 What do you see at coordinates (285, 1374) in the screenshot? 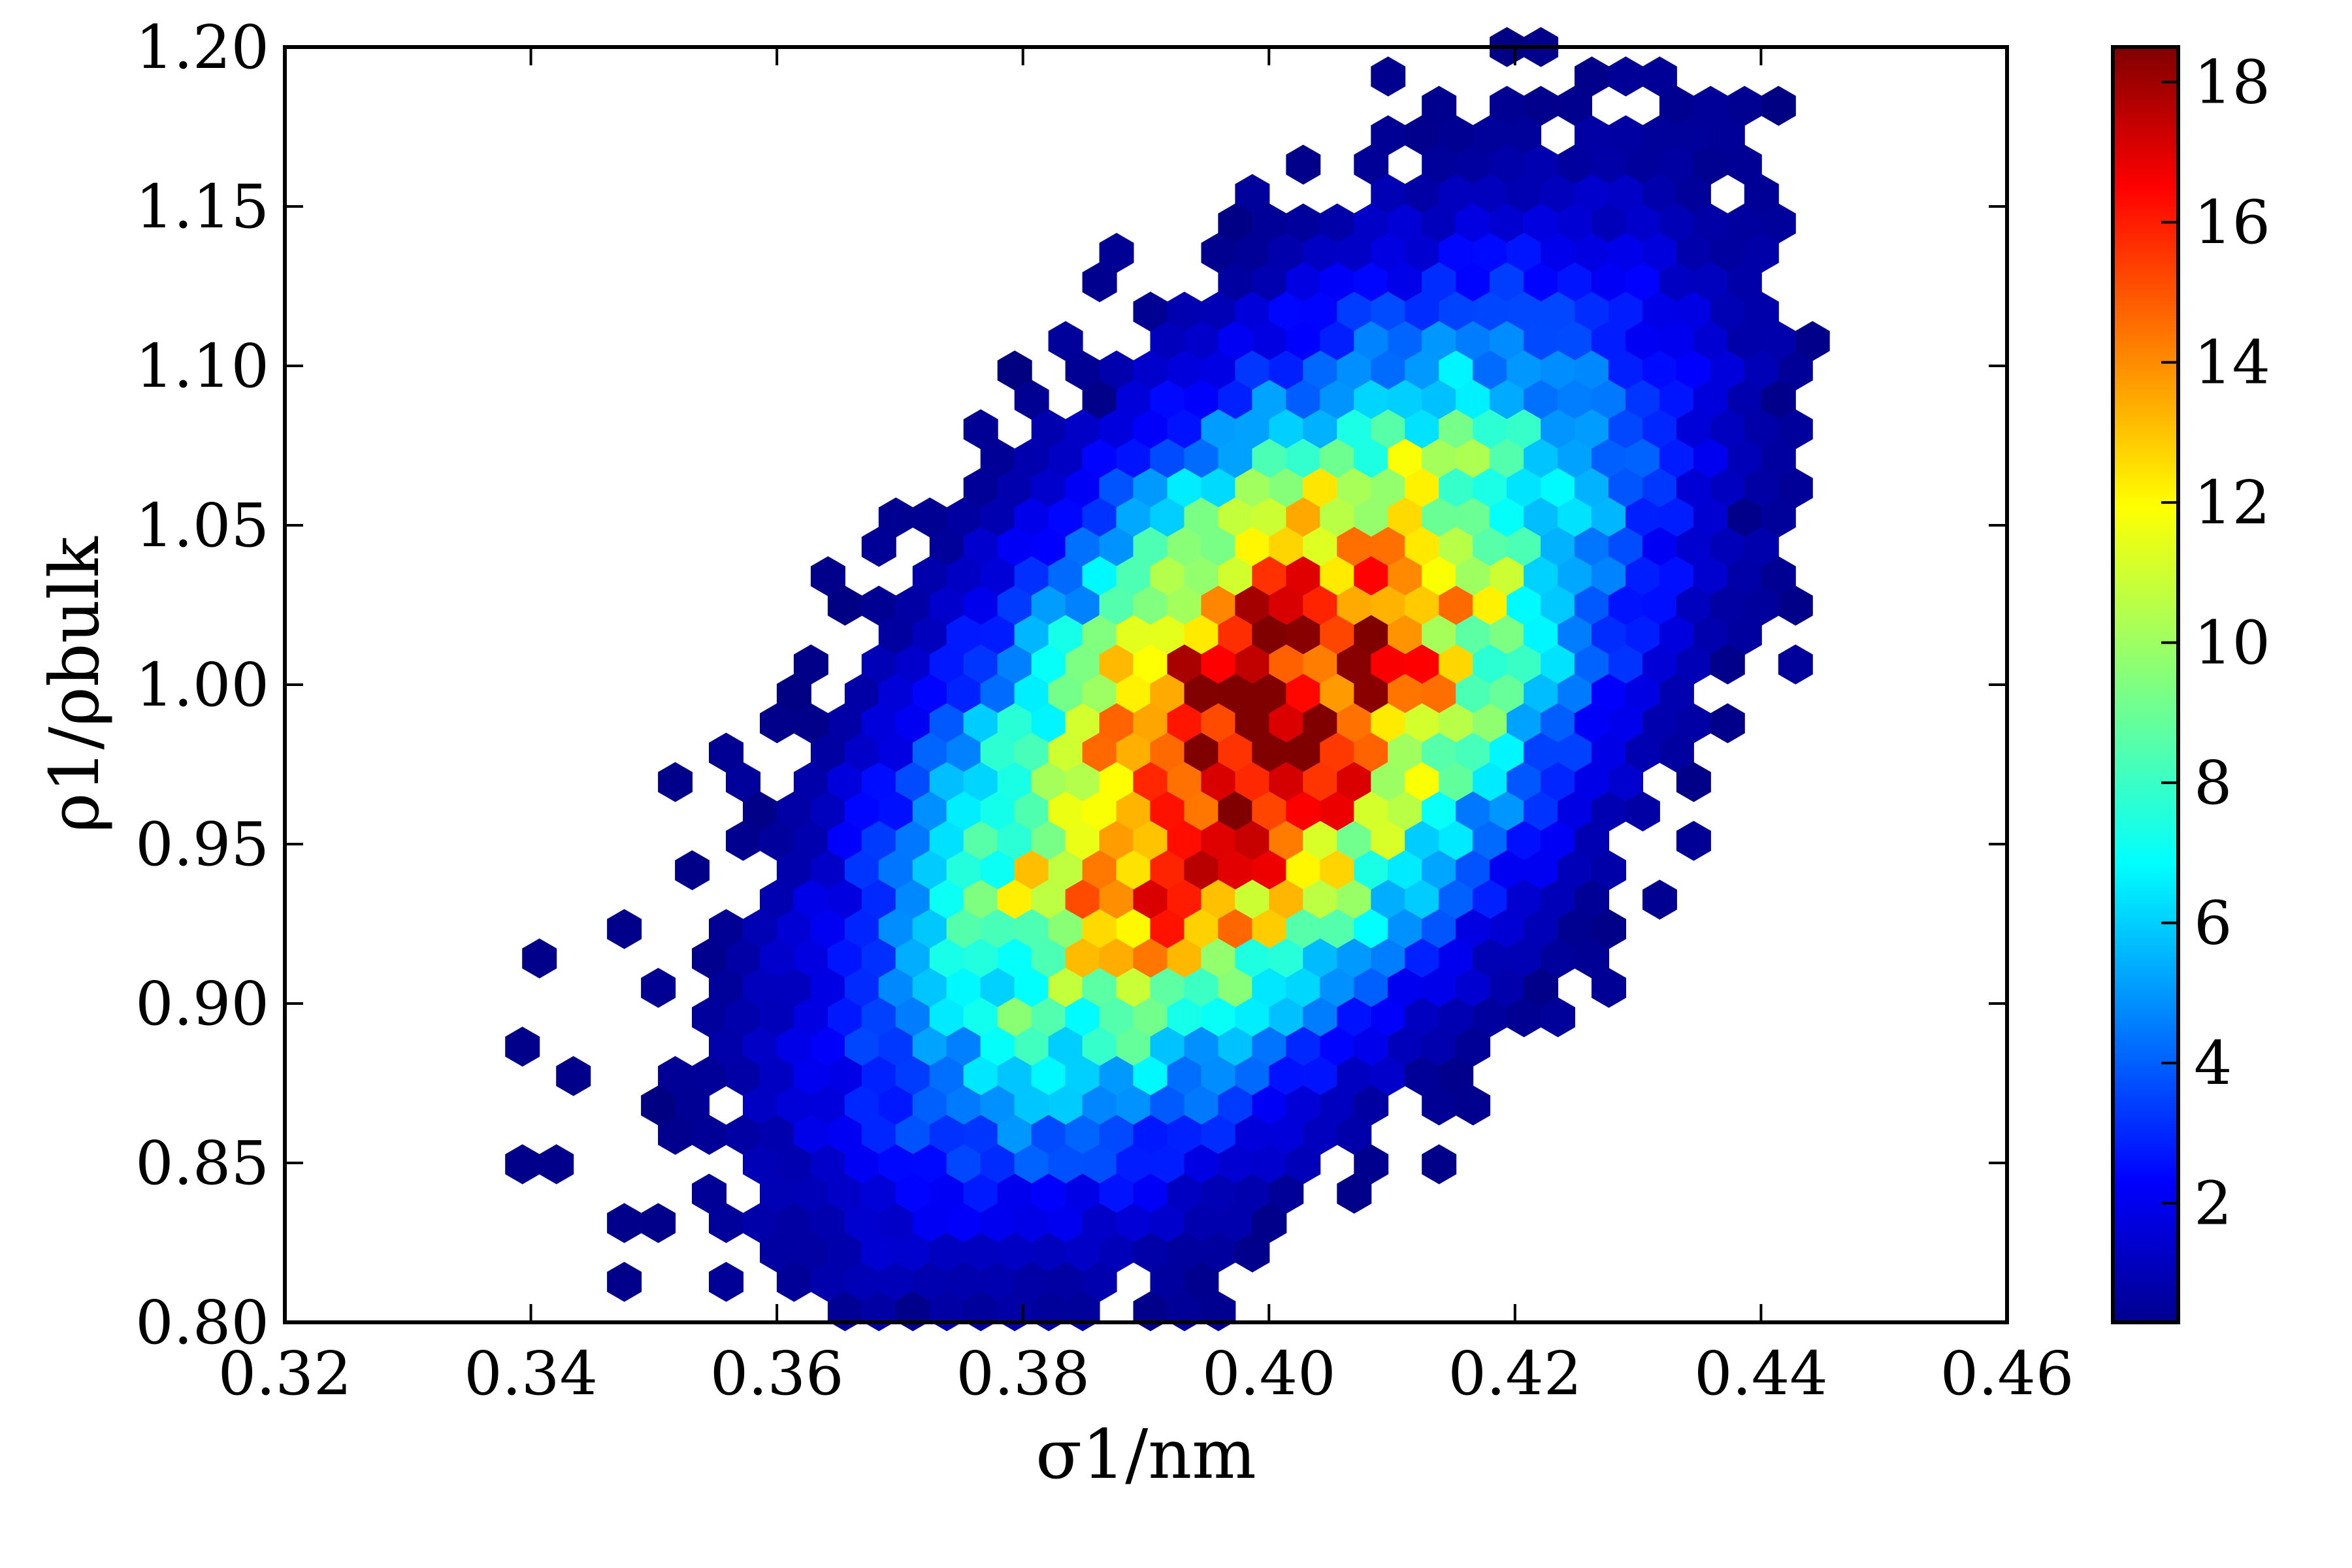
I see `x-tick-label: 0.32` at bounding box center [285, 1374].